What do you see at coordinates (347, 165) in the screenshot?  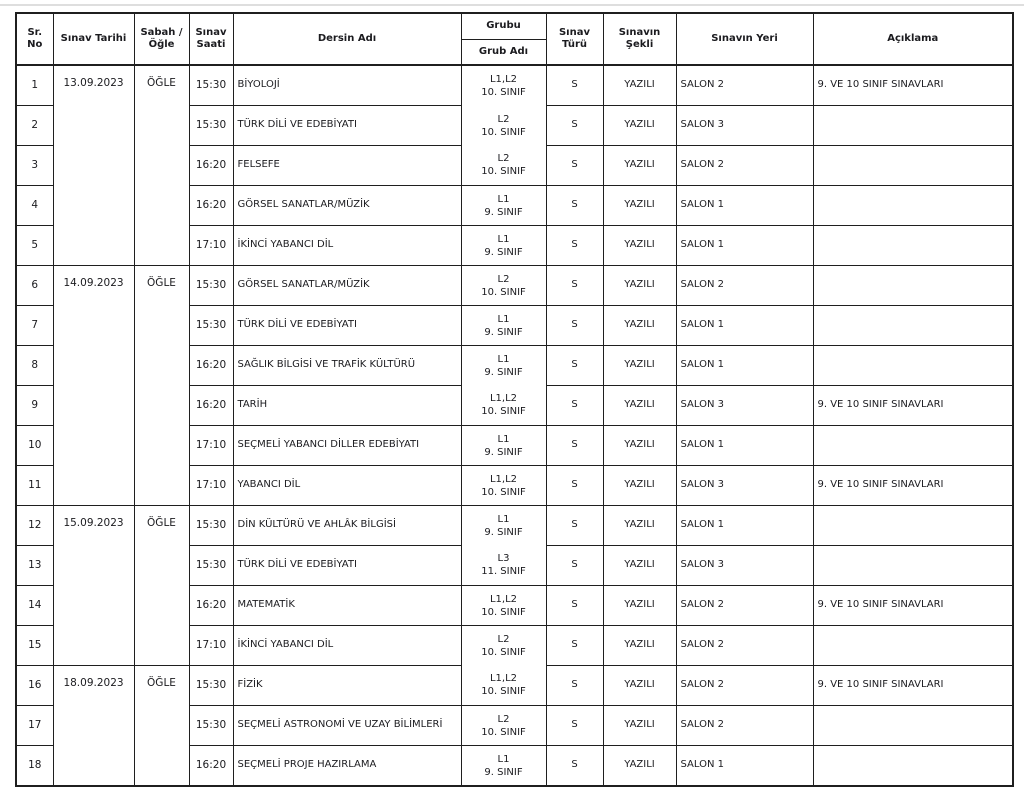 I see `cell-course-name: FELSEFE` at bounding box center [347, 165].